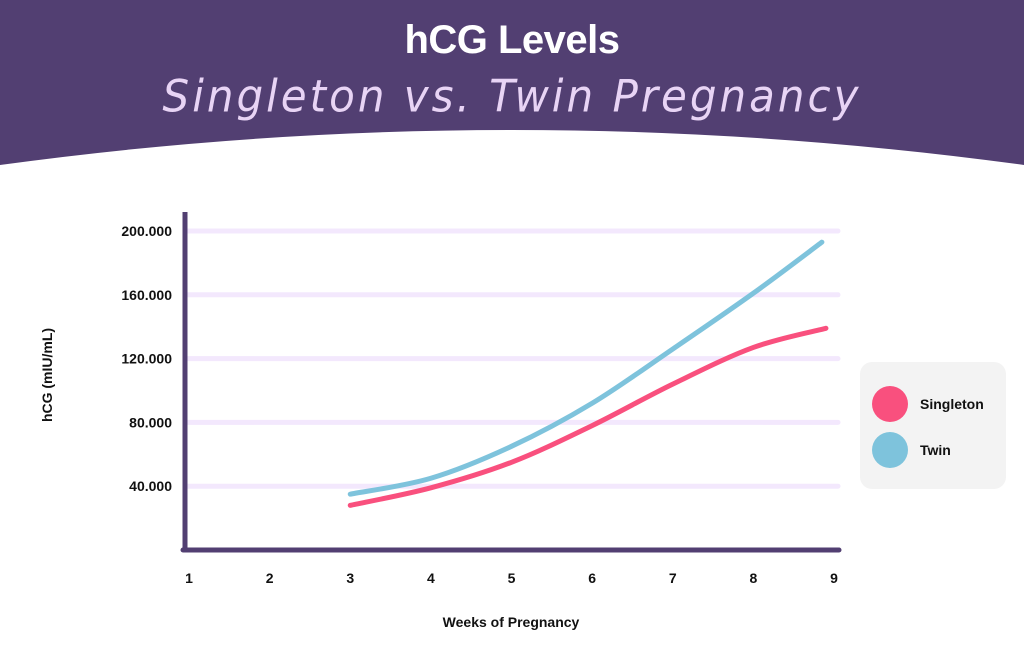  Describe the element at coordinates (512, 96) in the screenshot. I see `chart-subtitle: Singleton vs. Twin Pregnancy` at that location.